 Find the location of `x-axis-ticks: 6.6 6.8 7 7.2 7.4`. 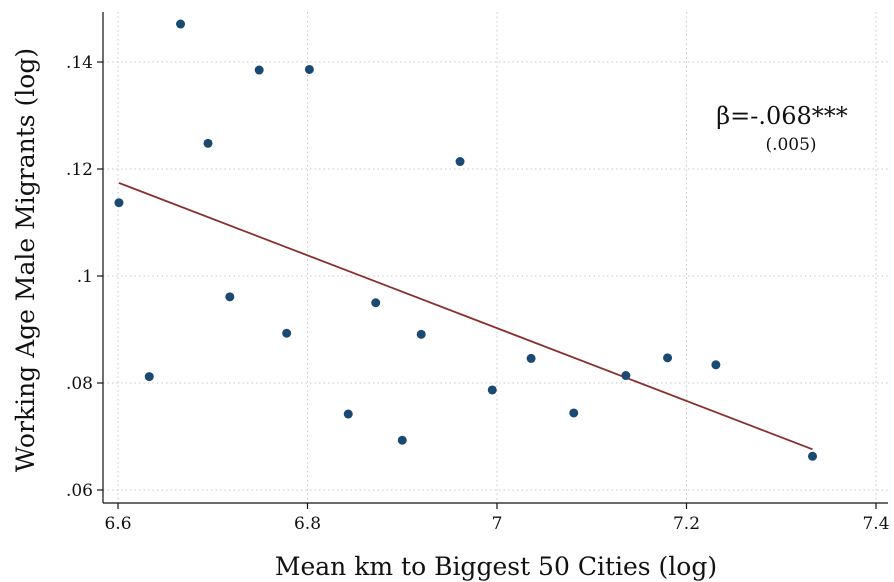

x-axis-ticks: 6.6 6.8 7 7.2 7.4 is located at coordinates (497, 518).